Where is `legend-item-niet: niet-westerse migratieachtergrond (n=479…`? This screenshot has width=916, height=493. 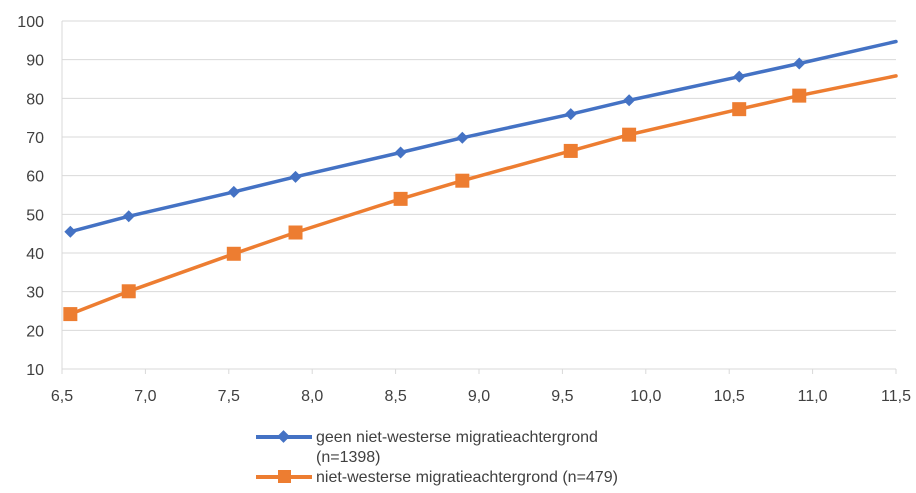 legend-item-niet: niet-westerse migratieachtergrond (n=479… is located at coordinates (486, 478).